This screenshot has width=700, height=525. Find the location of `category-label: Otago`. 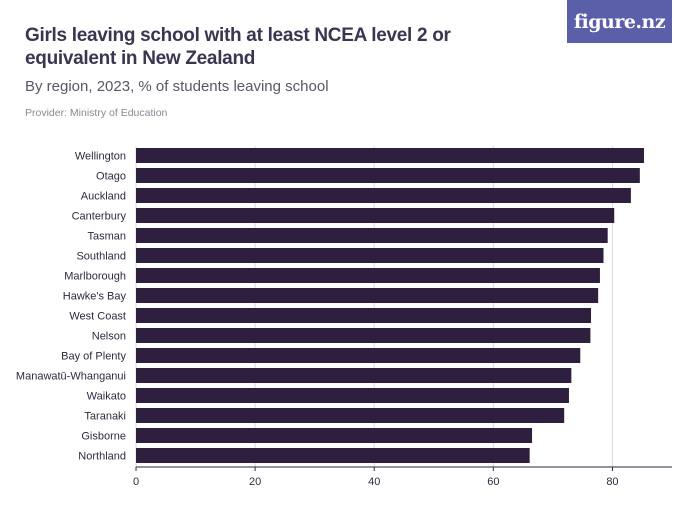

category-label: Otago is located at coordinates (111, 177).